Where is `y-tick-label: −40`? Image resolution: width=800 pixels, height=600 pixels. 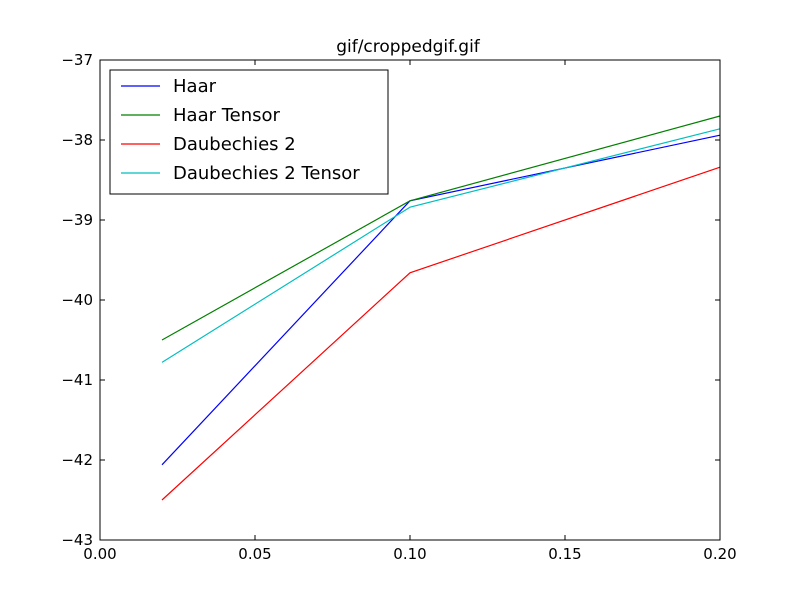 y-tick-label: −40 is located at coordinates (77, 300).